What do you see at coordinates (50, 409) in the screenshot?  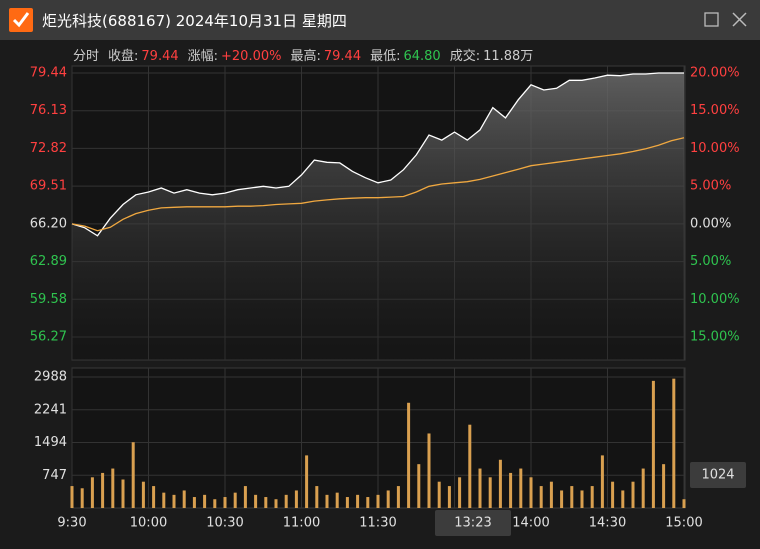 I see `y-tick-label: 2241` at bounding box center [50, 409].